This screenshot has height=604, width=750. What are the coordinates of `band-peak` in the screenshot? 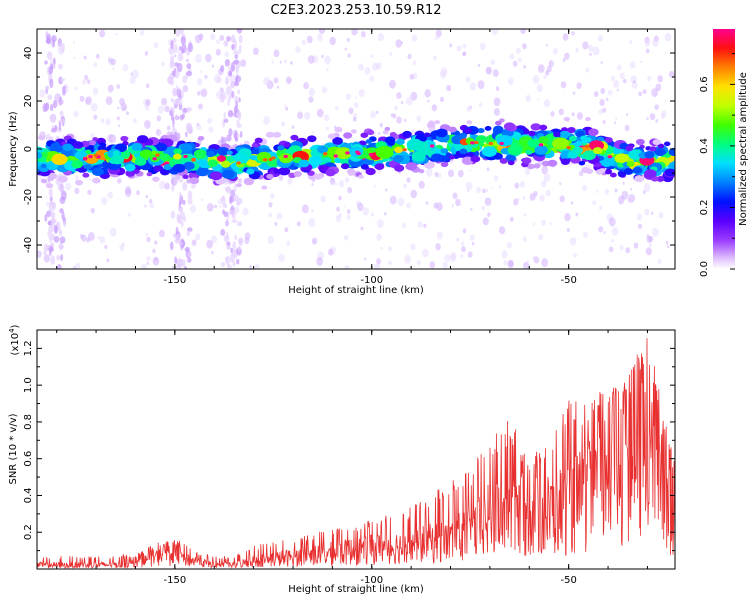 It's located at (154, 159).